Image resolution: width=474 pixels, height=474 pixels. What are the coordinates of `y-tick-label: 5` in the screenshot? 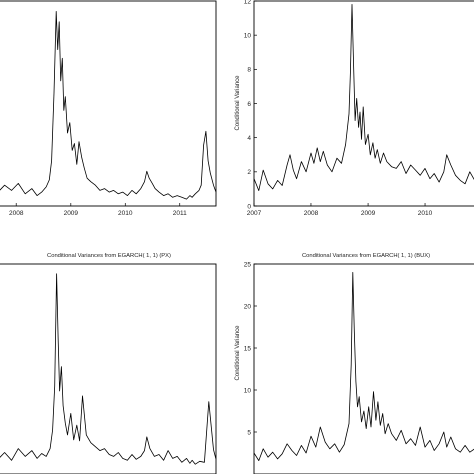 It's located at (249, 432).